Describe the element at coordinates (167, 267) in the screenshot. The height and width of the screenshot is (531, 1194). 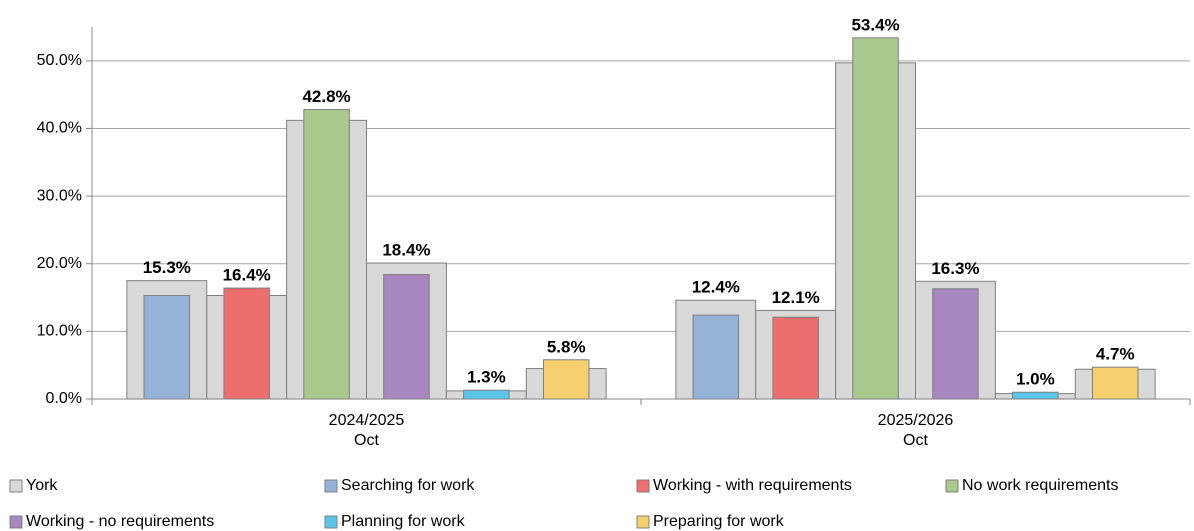
I see `data-label: 15.3%` at that location.